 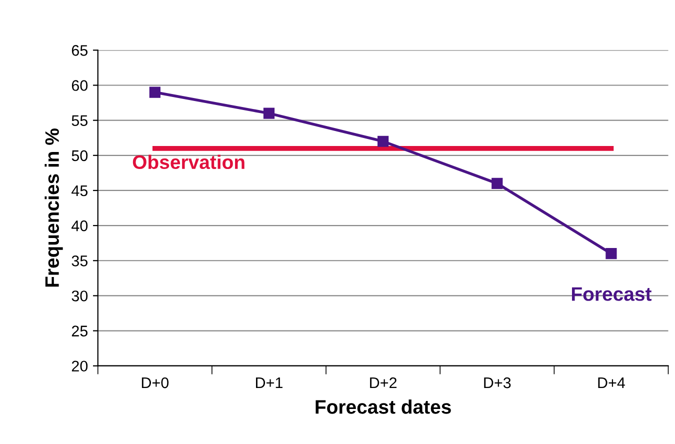 I want to click on y-tick-label: 55, so click(x=80, y=120).